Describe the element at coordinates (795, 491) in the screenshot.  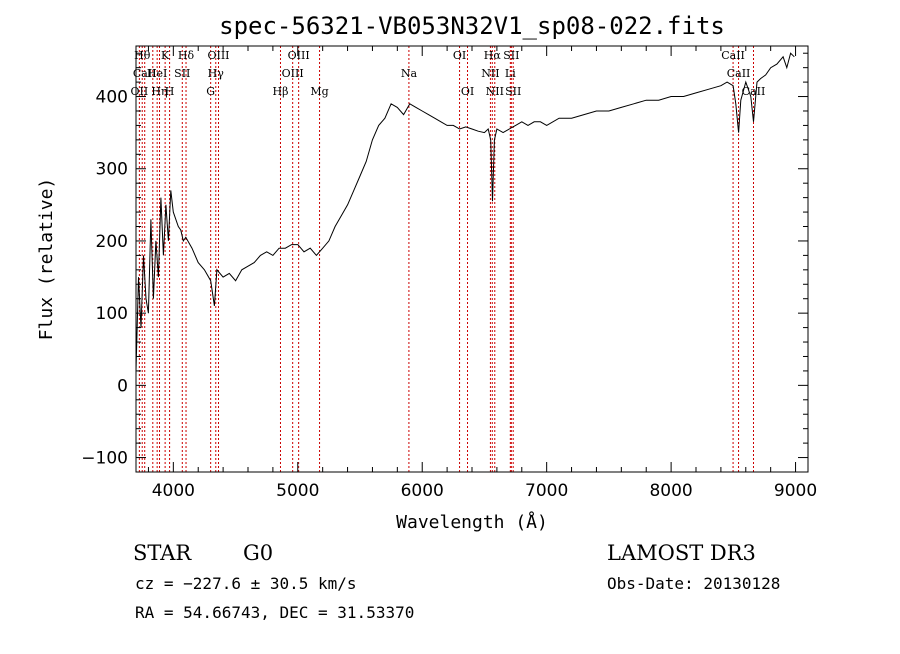
I see `x-tick-label: 9000` at that location.